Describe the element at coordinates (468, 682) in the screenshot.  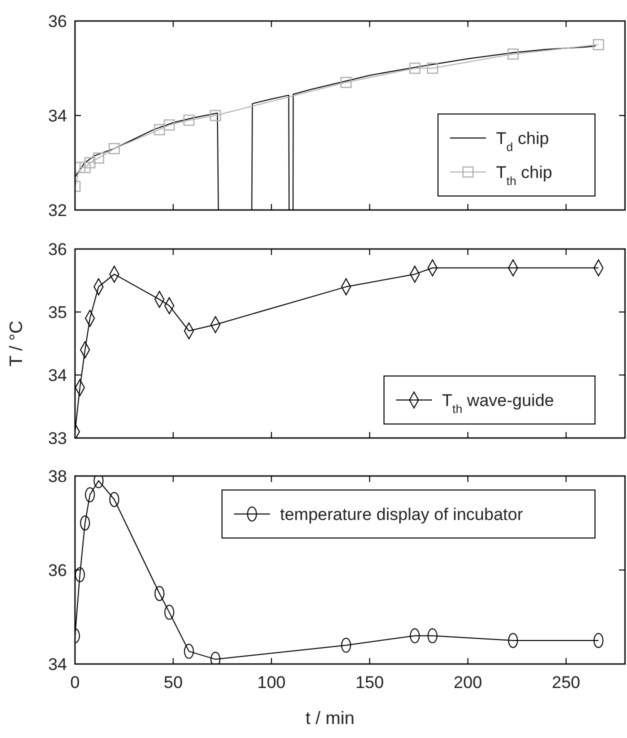
I see `x-tick-label: 200` at that location.